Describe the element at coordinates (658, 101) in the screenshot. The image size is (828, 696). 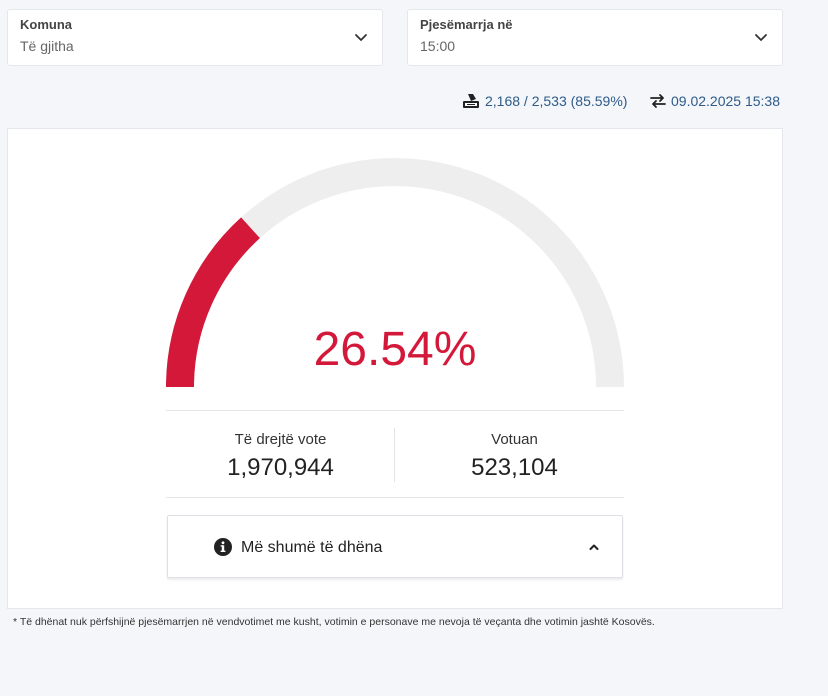
I see `sync-arrows-icon` at that location.